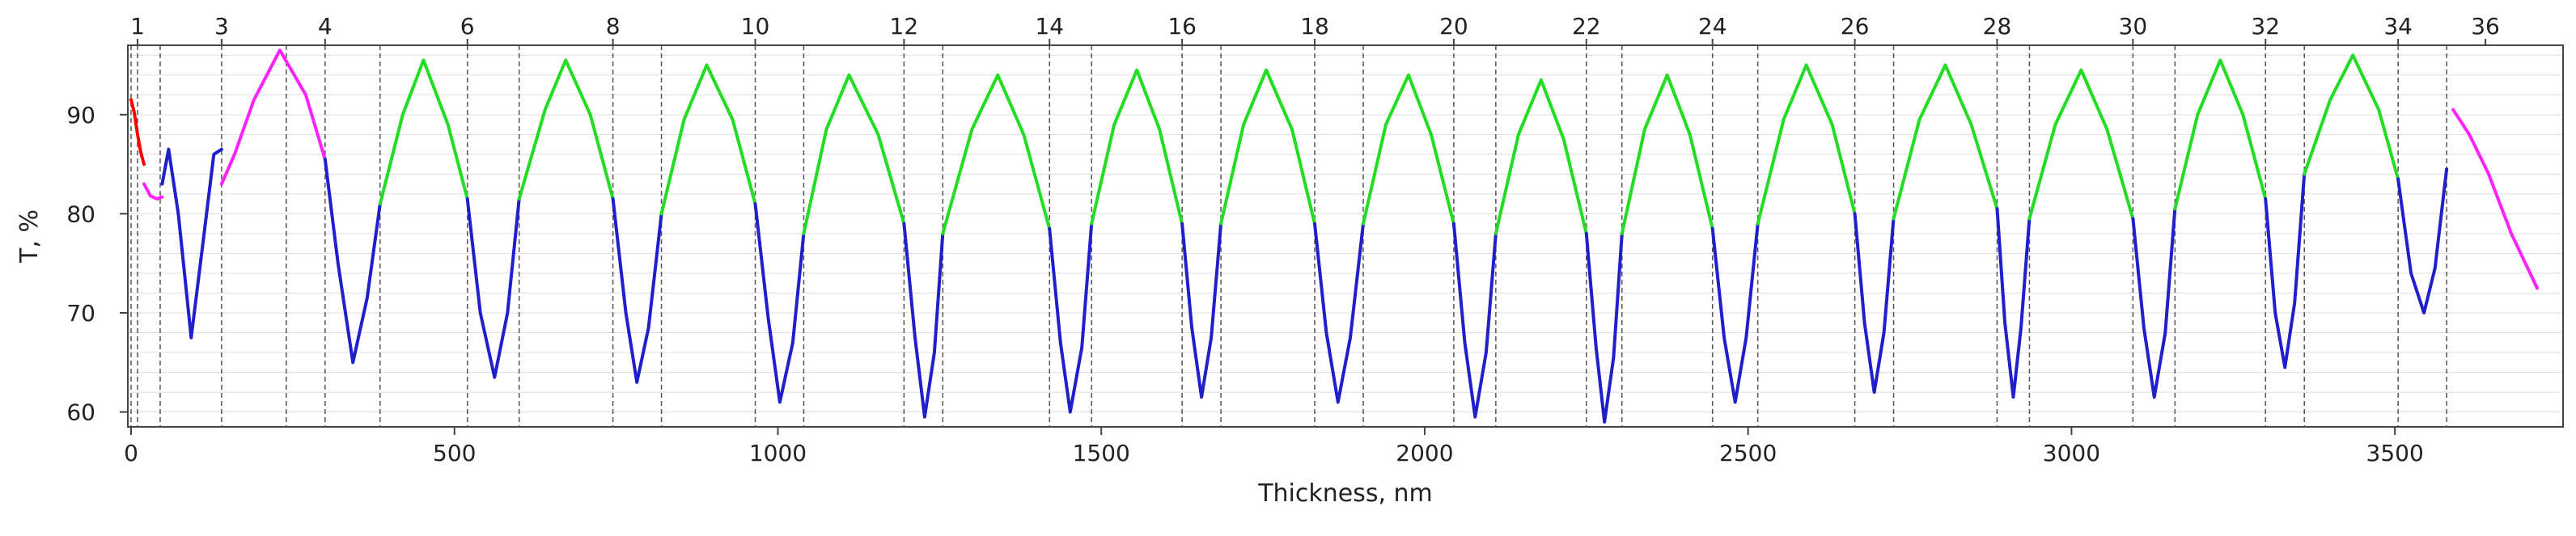  I want to click on layer-number-label: 6, so click(467, 26).